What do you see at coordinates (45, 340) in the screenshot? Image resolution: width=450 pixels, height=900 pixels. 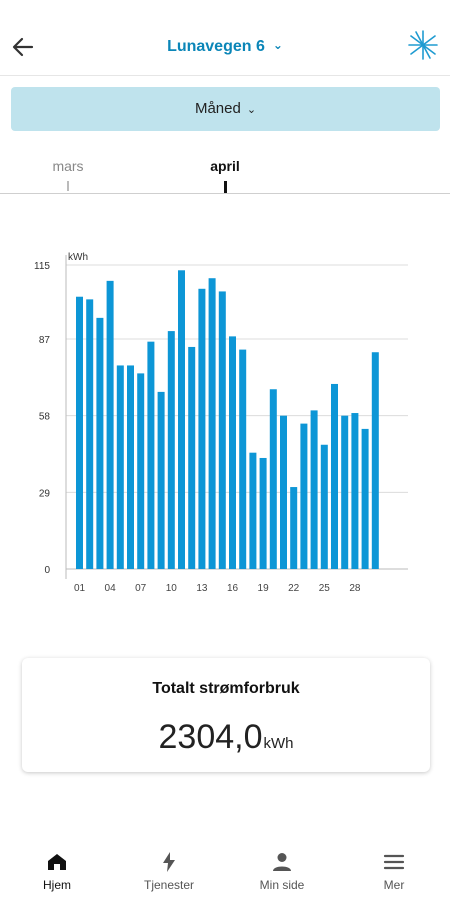 I see `y-tick-label: 87` at bounding box center [45, 340].